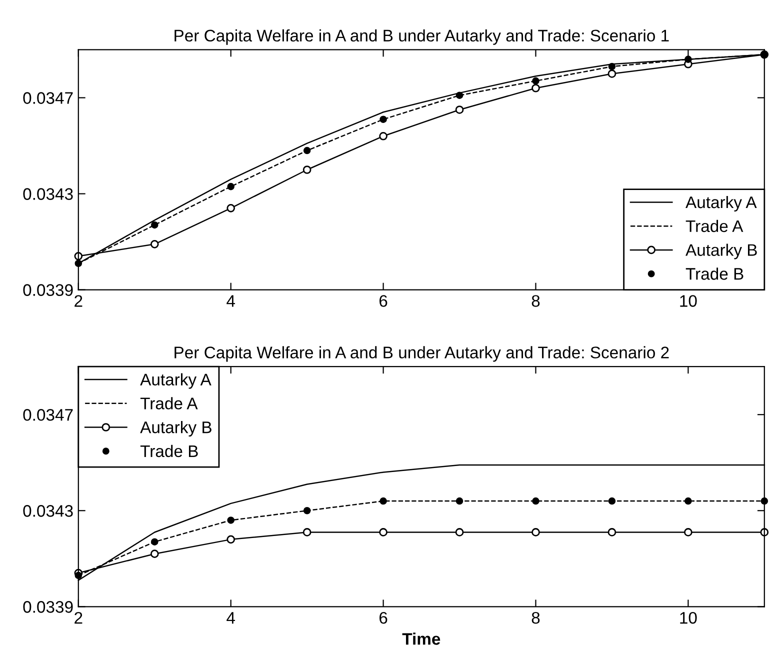  Describe the element at coordinates (421, 37) in the screenshot. I see `chart-title: Per Capita Welfare in A and B under Autarky and Trade: Scenario 1` at that location.